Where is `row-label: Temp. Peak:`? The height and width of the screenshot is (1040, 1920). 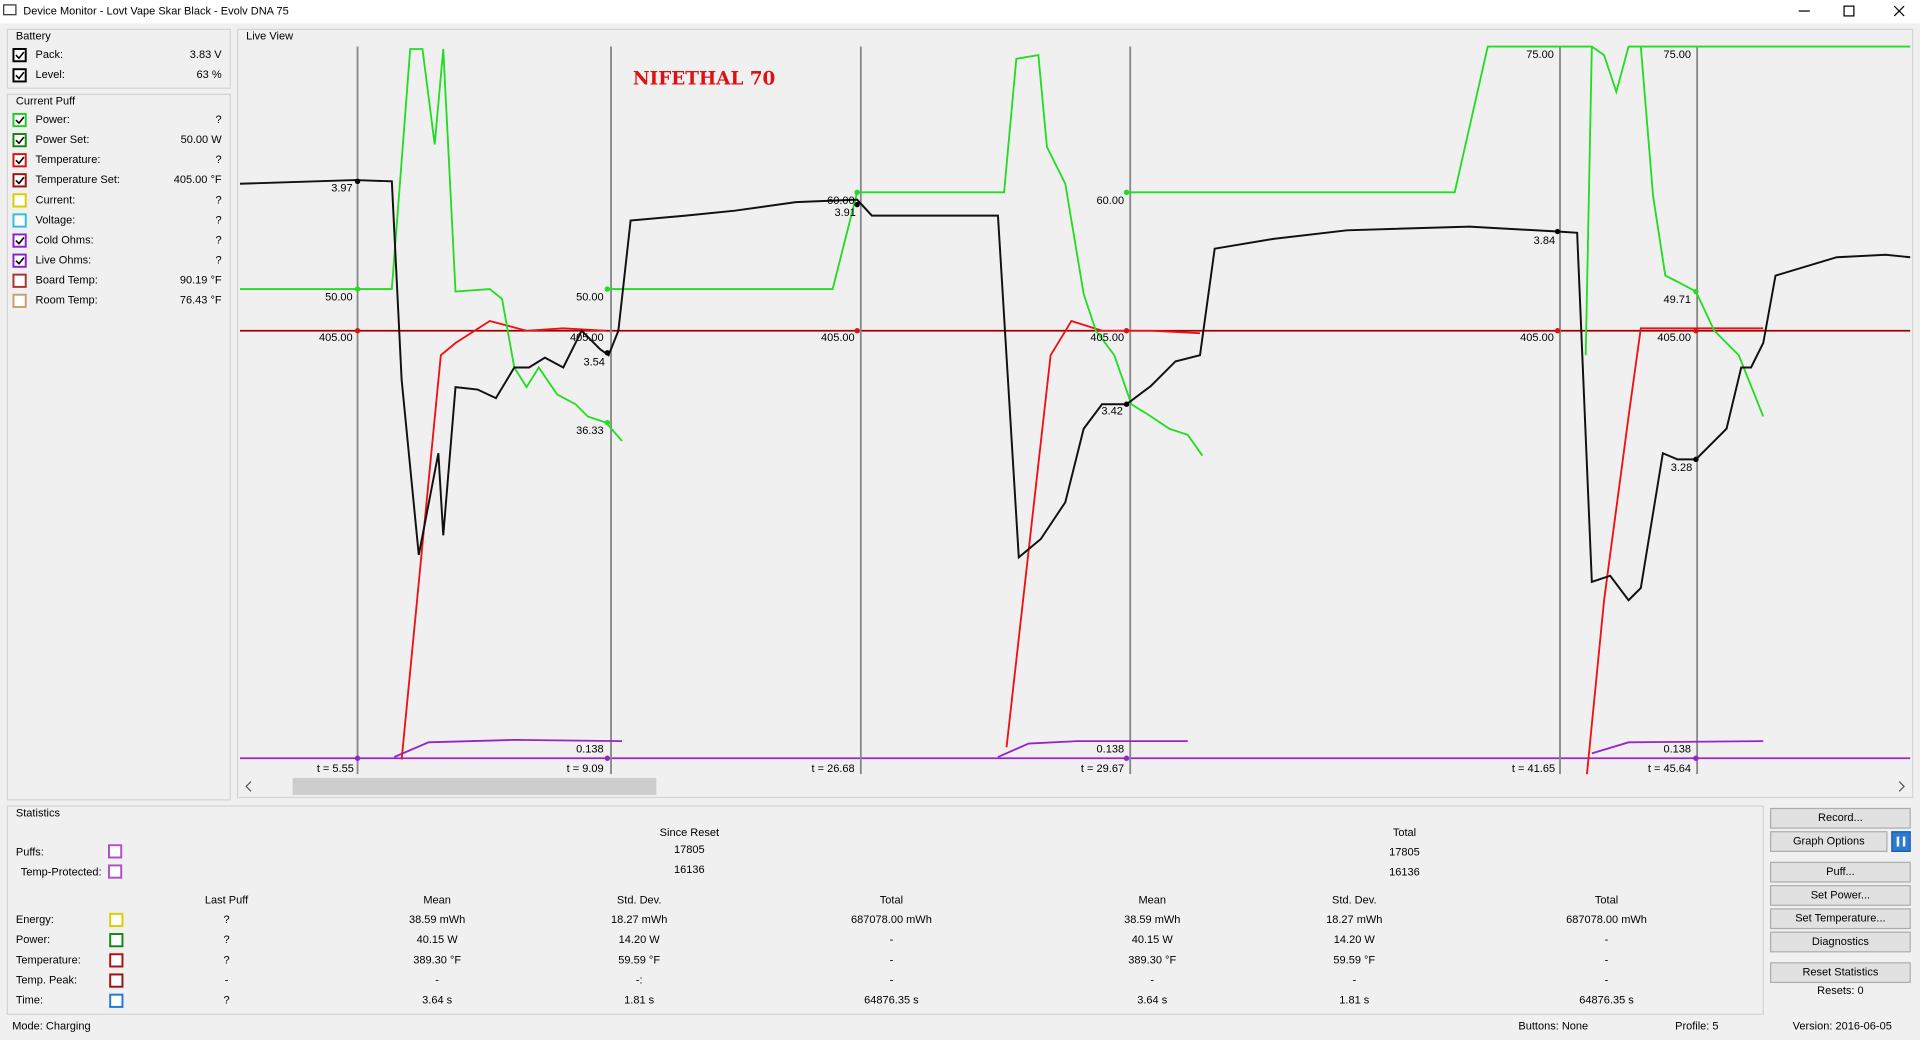 row-label: Temp. Peak: is located at coordinates (46, 980).